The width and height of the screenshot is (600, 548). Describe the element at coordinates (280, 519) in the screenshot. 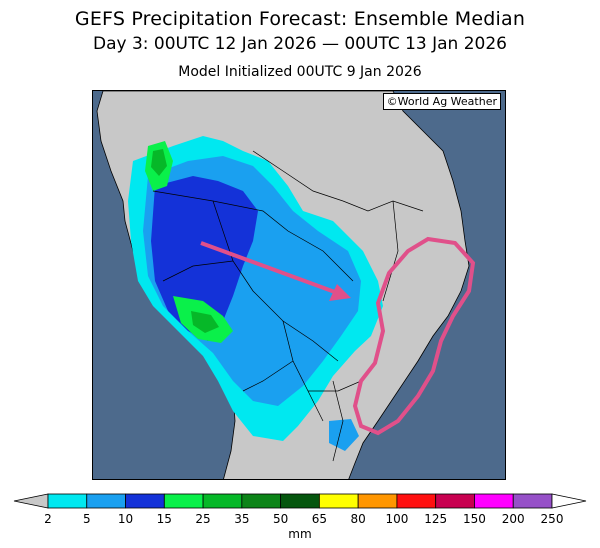

I see `colorbar-tick-label: 50` at that location.